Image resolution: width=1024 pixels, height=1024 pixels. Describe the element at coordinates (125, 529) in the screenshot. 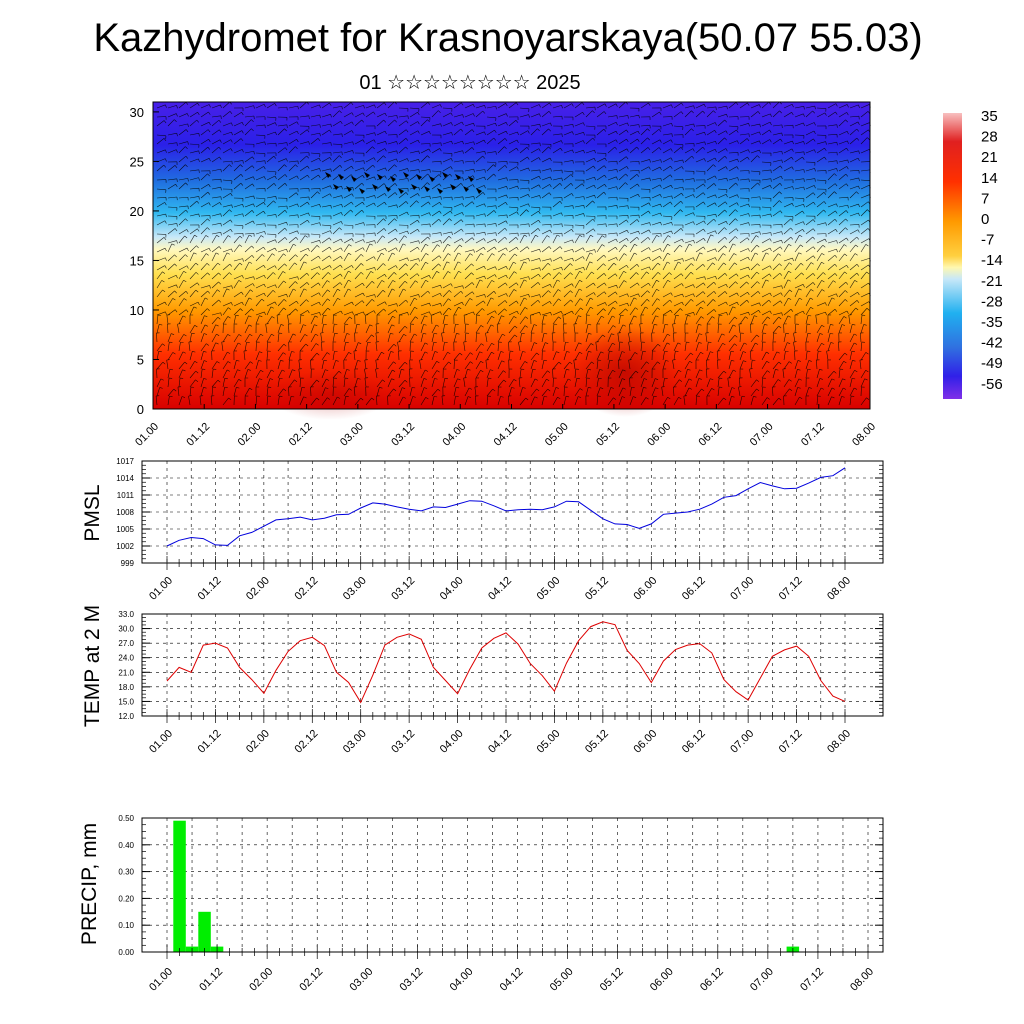

I see `pmsl-ytick-label: 1005` at that location.